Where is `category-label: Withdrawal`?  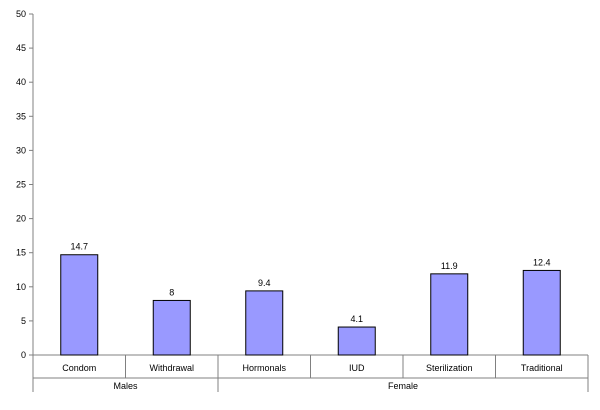 category-label: Withdrawal is located at coordinates (171, 368).